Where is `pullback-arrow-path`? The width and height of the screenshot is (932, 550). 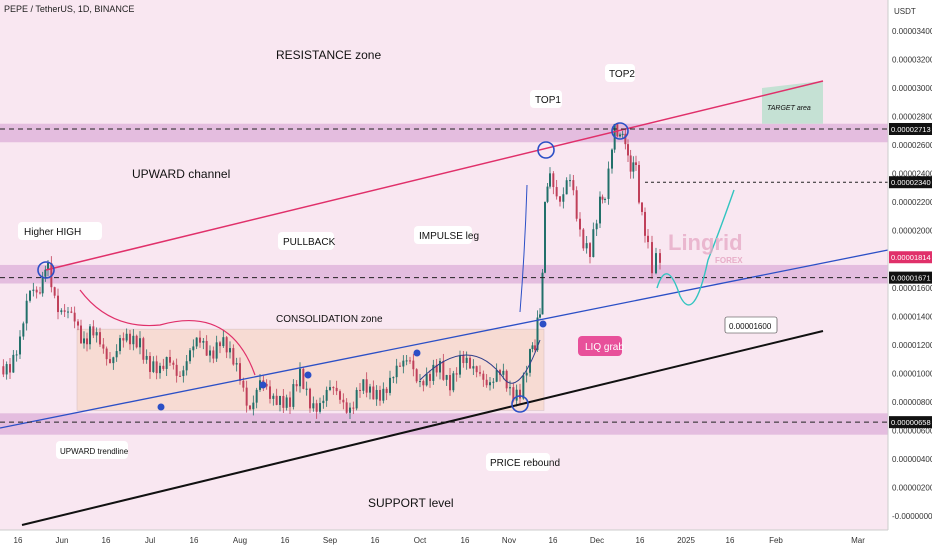 pullback-arrow-path is located at coordinates (167, 332).